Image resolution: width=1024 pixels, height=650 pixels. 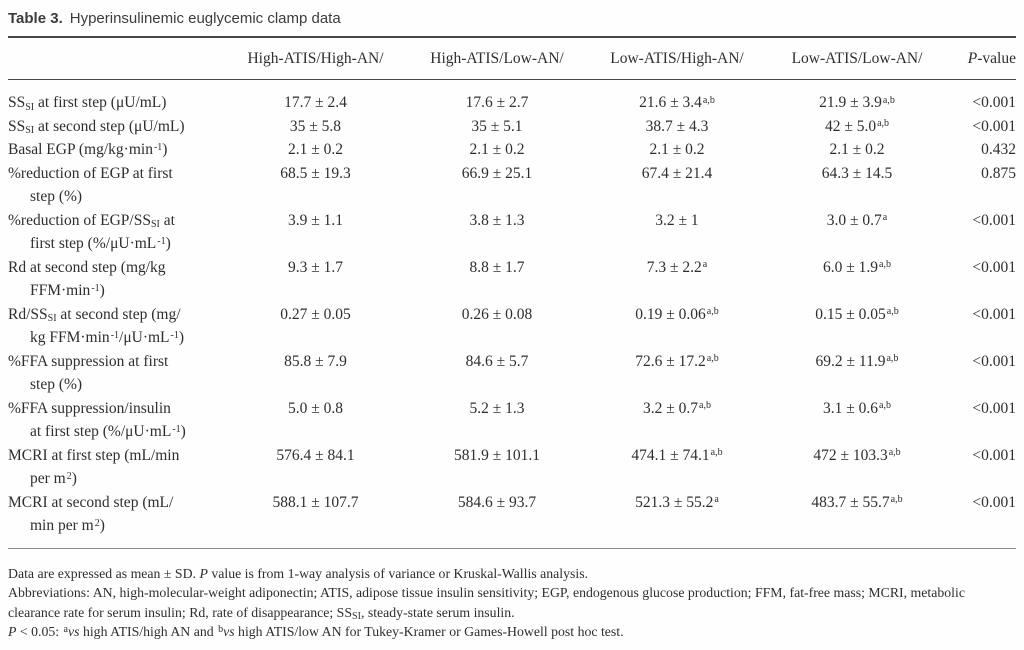 What do you see at coordinates (91, 514) in the screenshot?
I see `row-label: MCRI at second step (mL/min per m2)` at bounding box center [91, 514].